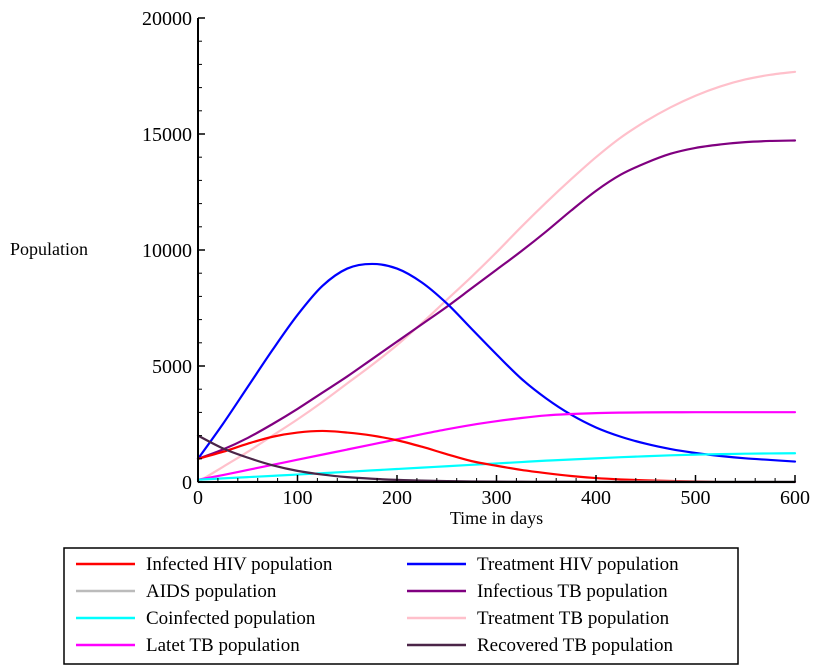 This screenshot has height=667, width=821. Describe the element at coordinates (198, 498) in the screenshot. I see `x-tick-label: 0` at that location.